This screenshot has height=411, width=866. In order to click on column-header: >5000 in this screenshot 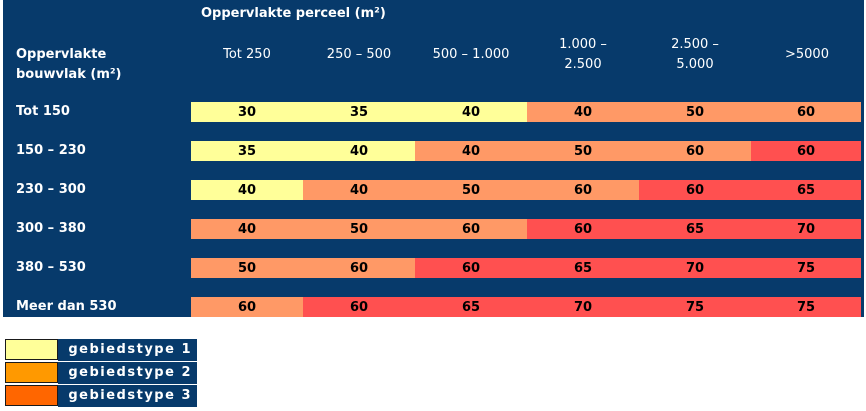, I will do `click(807, 55)`.